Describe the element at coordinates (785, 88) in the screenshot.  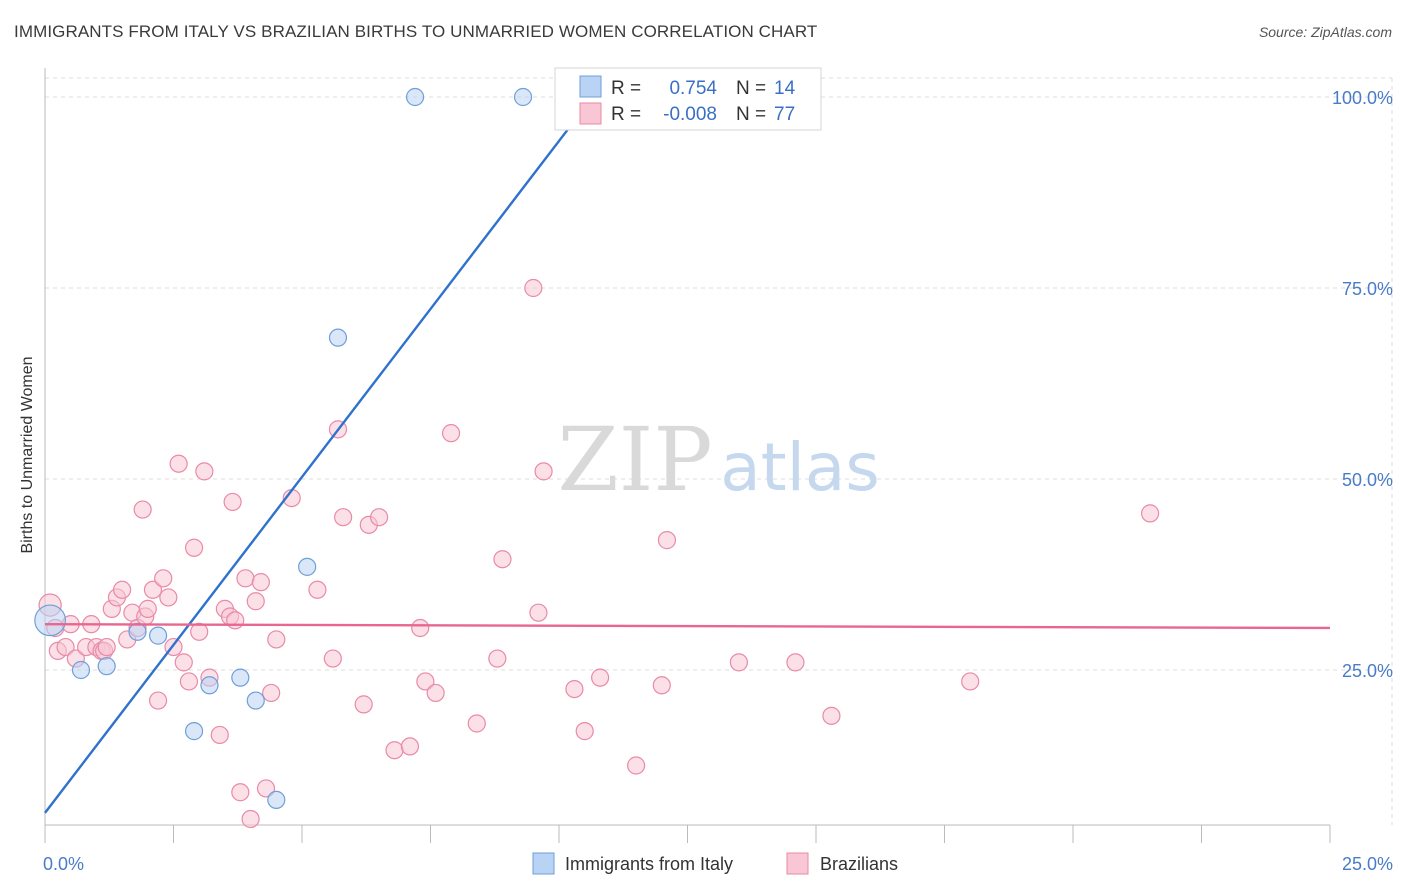
I see `legend-italy-n-value: 14` at that location.